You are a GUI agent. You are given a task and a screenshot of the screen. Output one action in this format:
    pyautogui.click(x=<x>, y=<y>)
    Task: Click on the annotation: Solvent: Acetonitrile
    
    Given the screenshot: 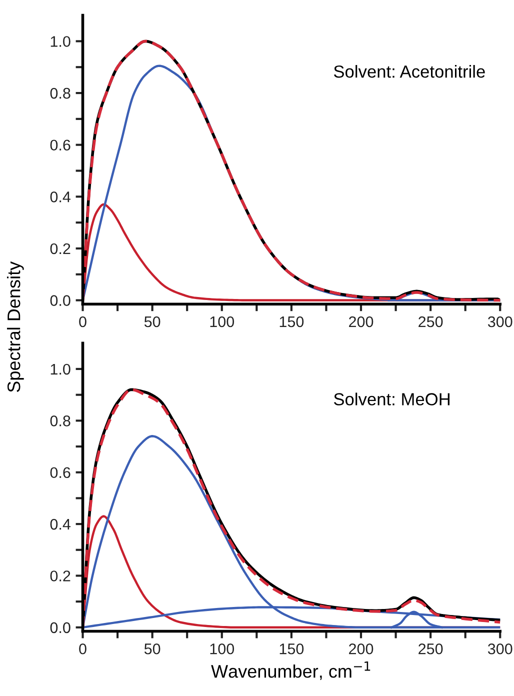 What is the action you would take?
    pyautogui.click(x=409, y=71)
    